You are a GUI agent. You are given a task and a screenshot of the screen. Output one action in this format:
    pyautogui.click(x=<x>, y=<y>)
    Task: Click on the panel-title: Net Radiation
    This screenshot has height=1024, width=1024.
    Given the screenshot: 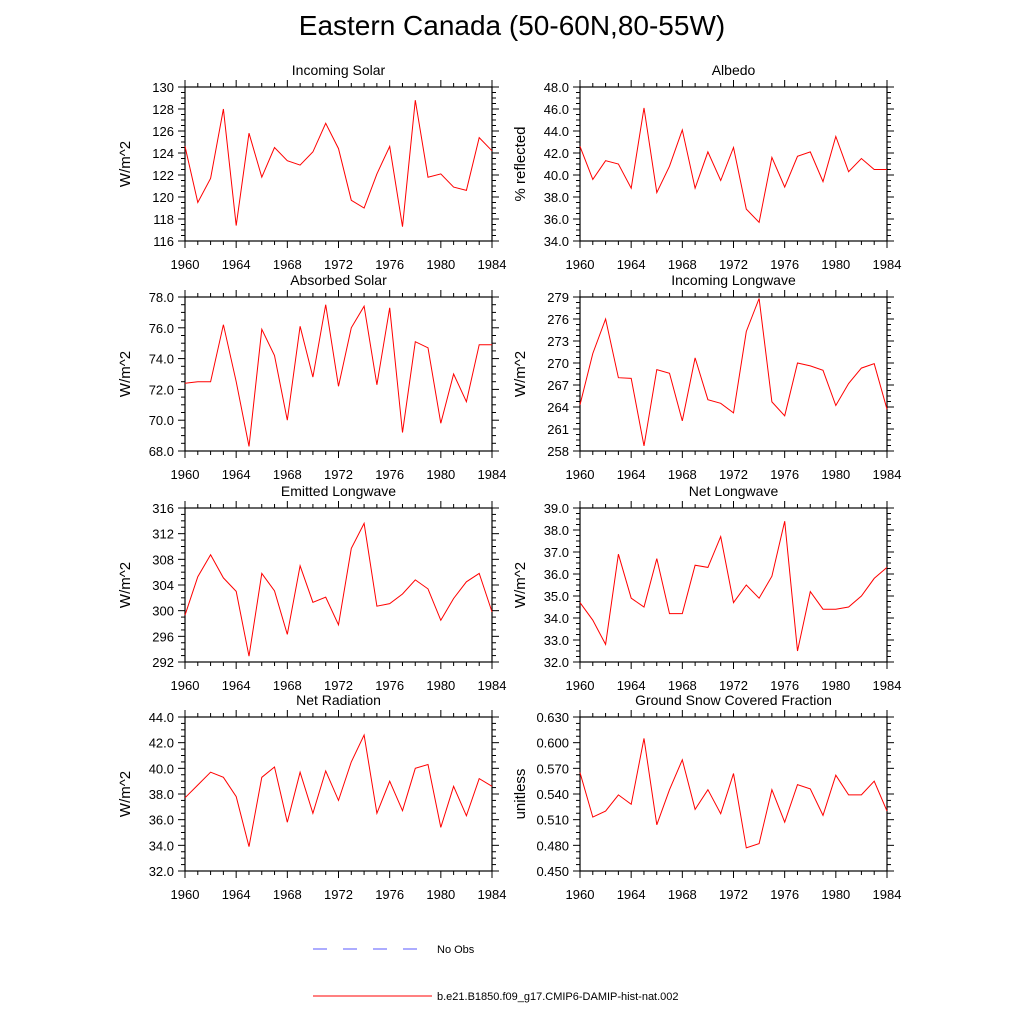 What is the action you would take?
    pyautogui.click(x=338, y=700)
    